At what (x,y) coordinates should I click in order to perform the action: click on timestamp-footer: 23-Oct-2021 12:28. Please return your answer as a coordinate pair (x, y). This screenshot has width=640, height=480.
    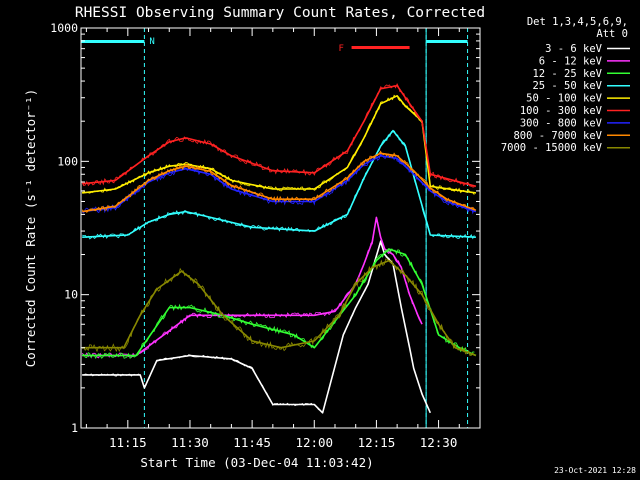
    Looking at the image, I should click on (595, 470).